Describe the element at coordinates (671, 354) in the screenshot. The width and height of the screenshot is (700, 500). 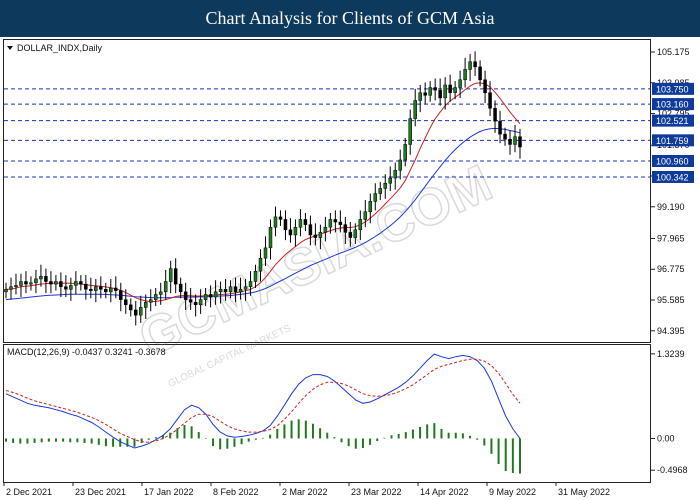
I see `macd-tick-label: 1.3239` at that location.